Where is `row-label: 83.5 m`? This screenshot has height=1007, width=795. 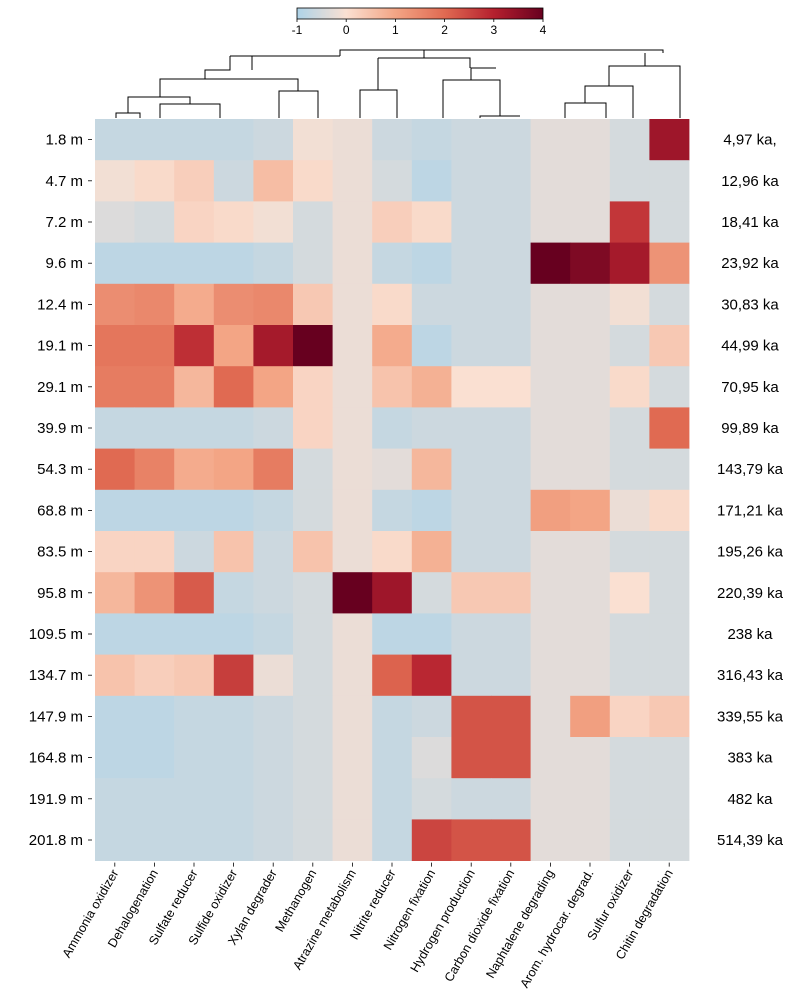 row-label: 83.5 m is located at coordinates (60, 552).